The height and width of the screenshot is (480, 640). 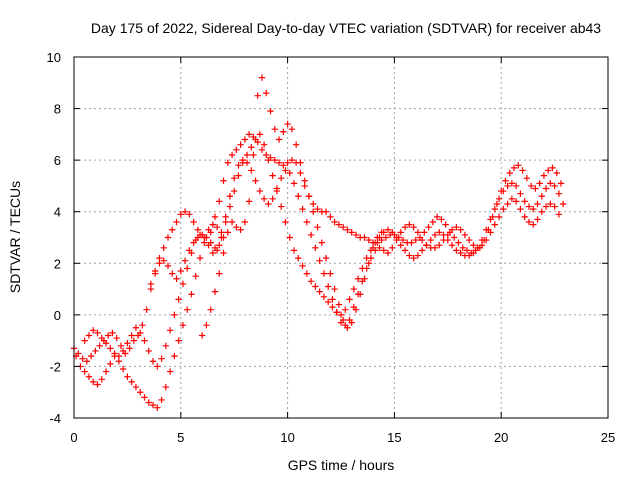 I want to click on x-tick-label: 20, so click(x=501, y=437).